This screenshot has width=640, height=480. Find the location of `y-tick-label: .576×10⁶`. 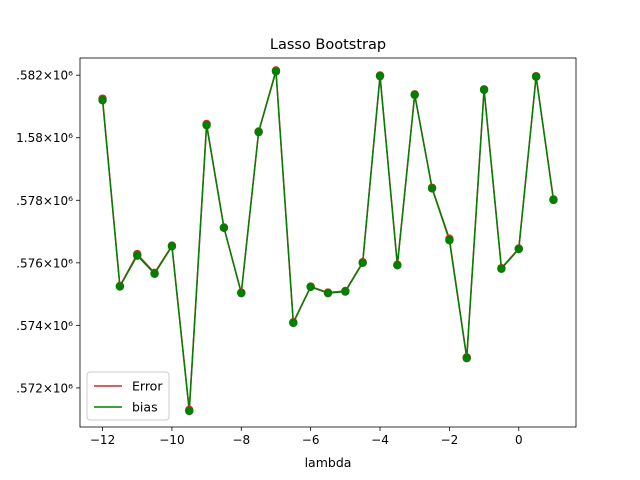

y-tick-label: .576×10⁶ is located at coordinates (44, 263).